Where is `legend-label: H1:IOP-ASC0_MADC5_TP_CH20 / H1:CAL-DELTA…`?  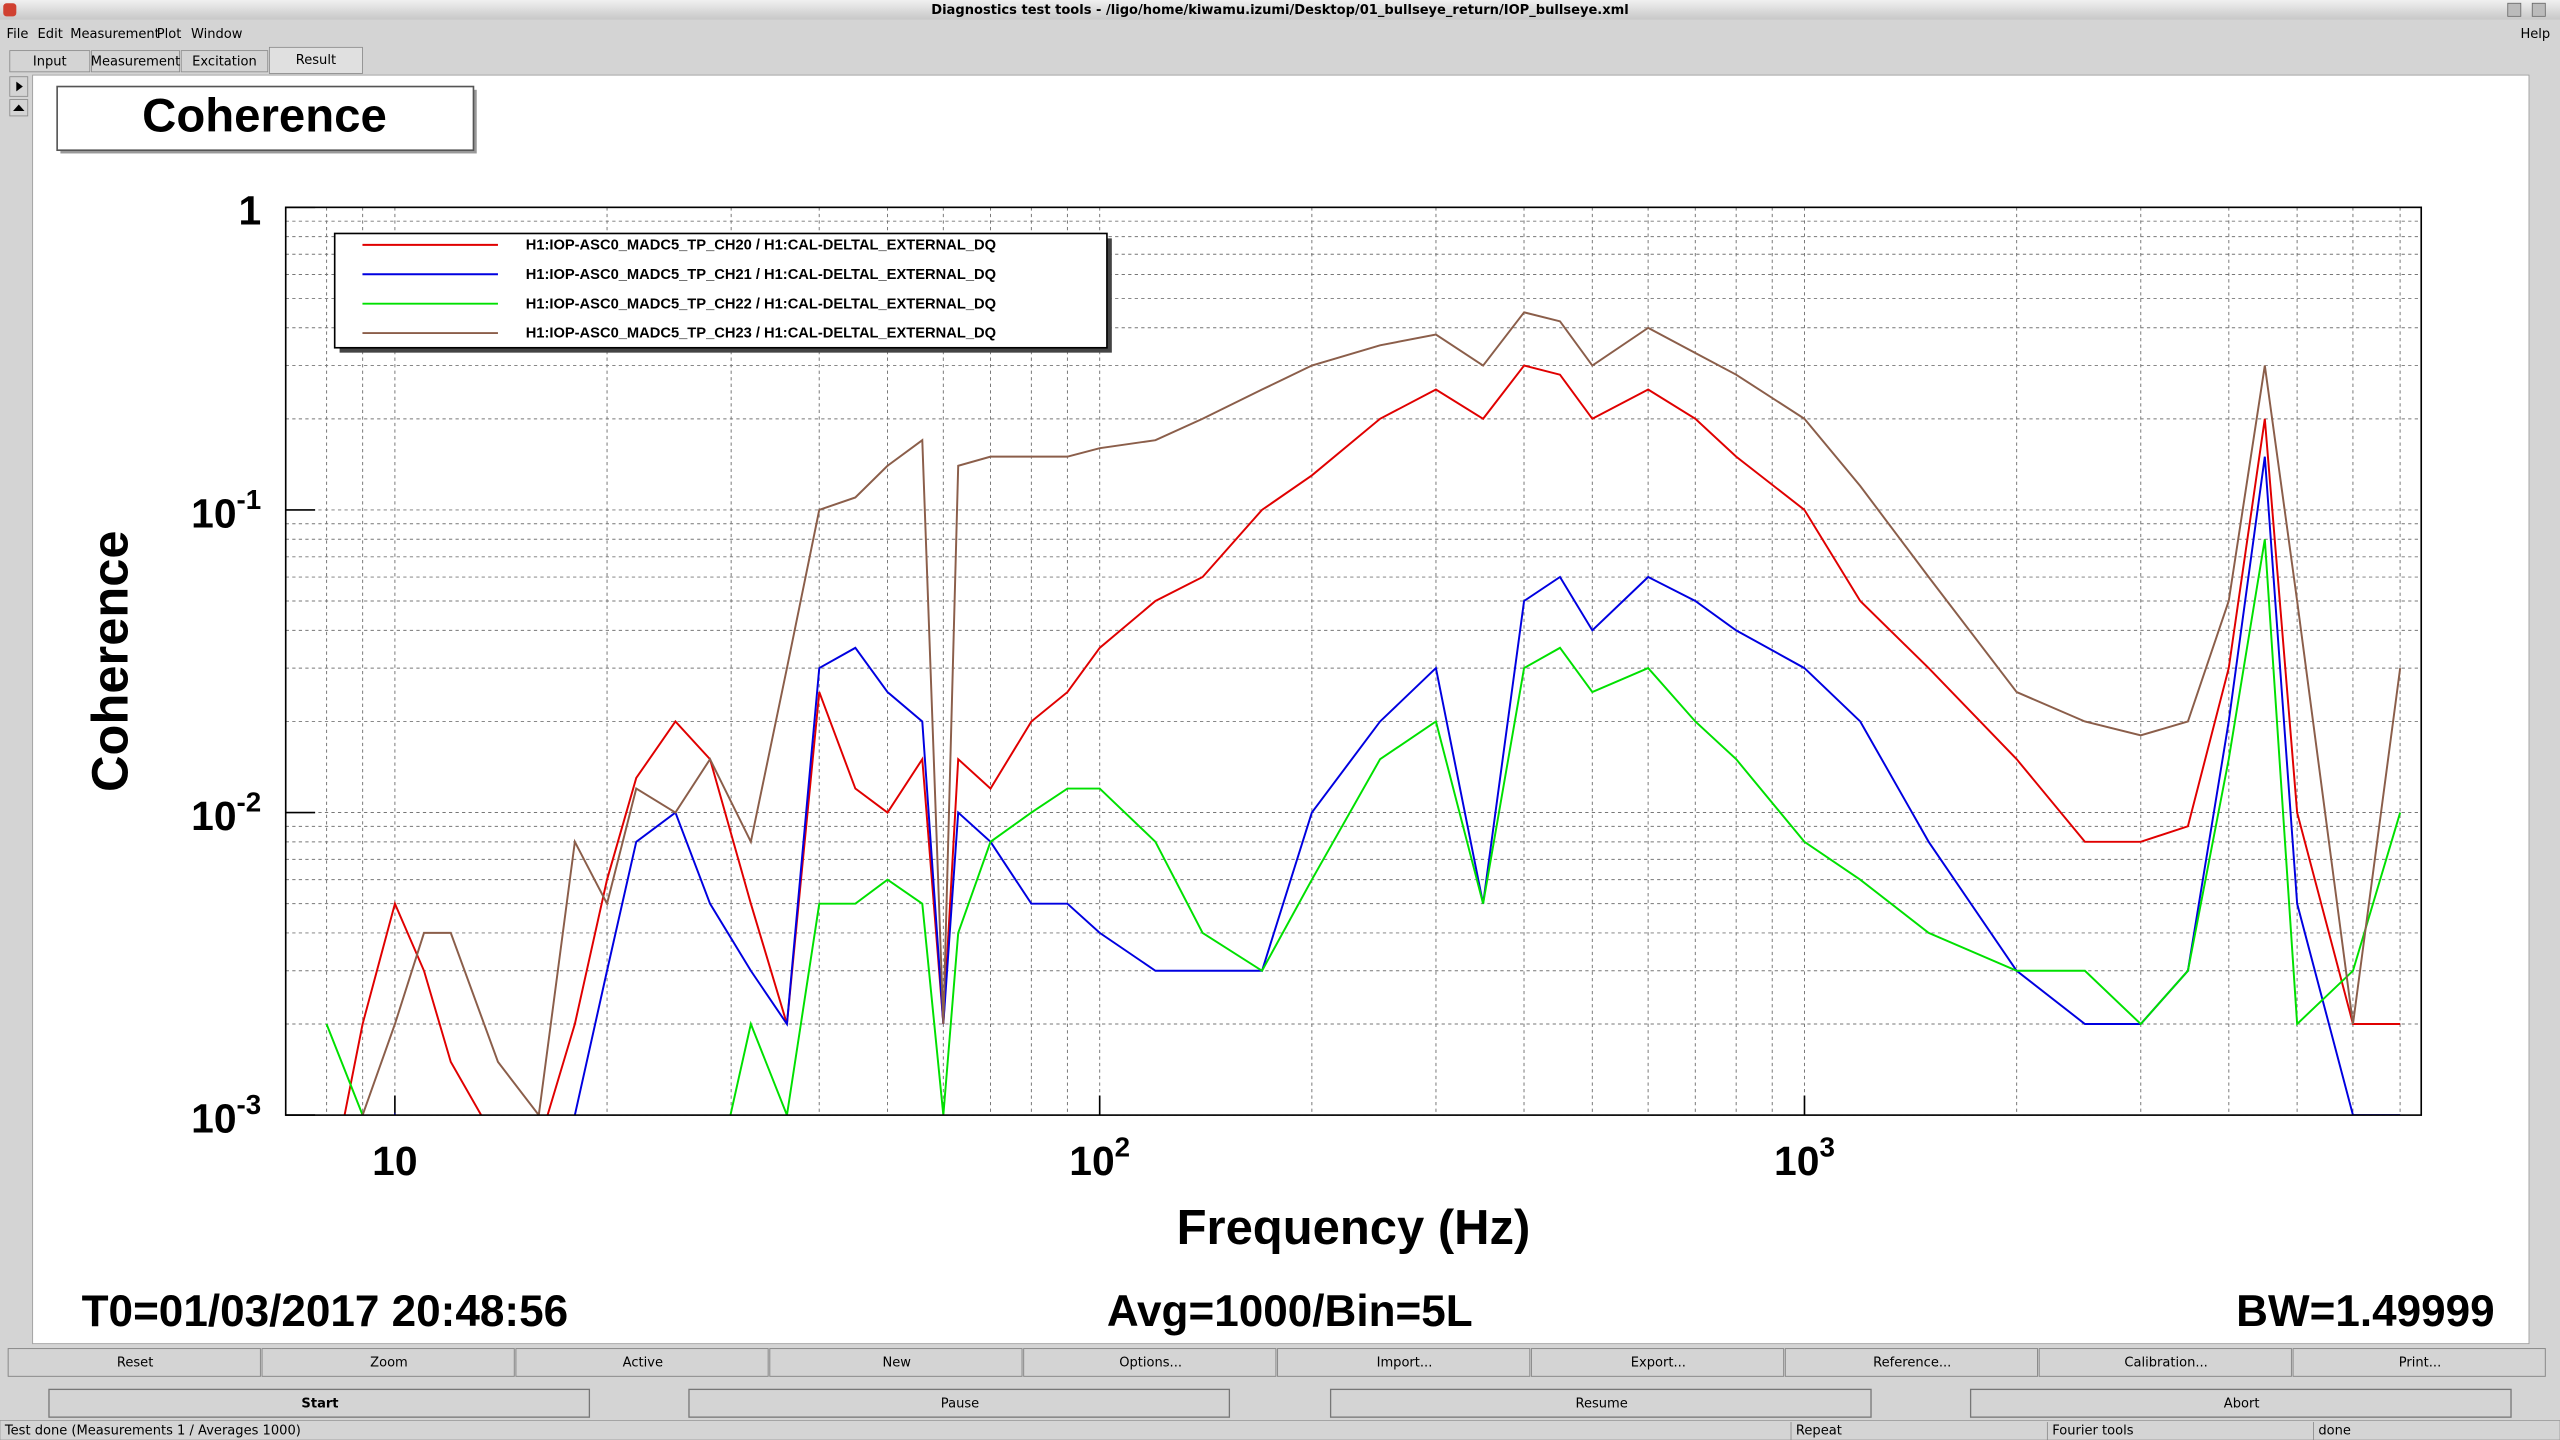 legend-label: H1:IOP-ASC0_MADC5_TP_CH20 / H1:CAL-DELTA… is located at coordinates (761, 246).